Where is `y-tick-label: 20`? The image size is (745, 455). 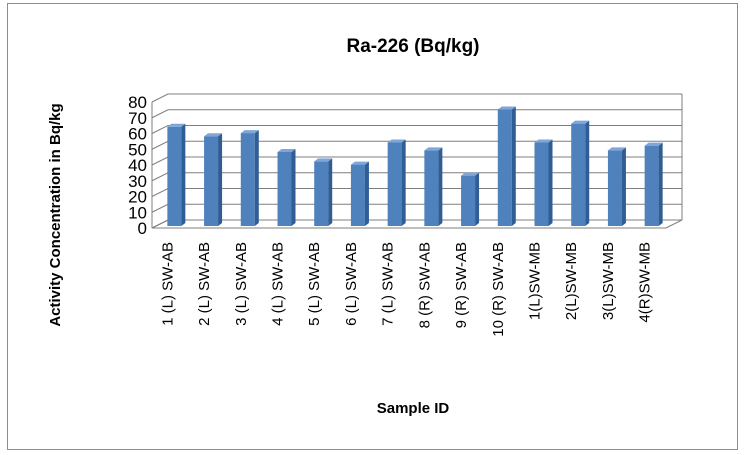
y-tick-label: 20 is located at coordinates (137, 197).